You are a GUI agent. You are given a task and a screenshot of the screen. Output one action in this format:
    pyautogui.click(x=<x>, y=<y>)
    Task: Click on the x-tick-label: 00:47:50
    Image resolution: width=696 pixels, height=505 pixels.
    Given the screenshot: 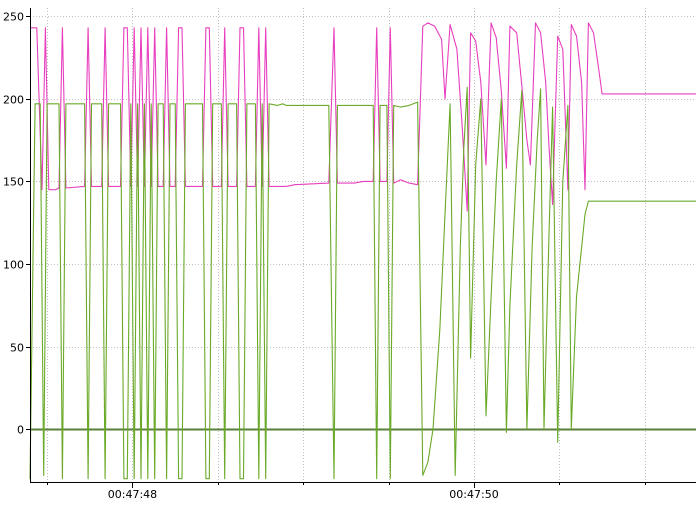 What is the action you would take?
    pyautogui.click(x=473, y=494)
    